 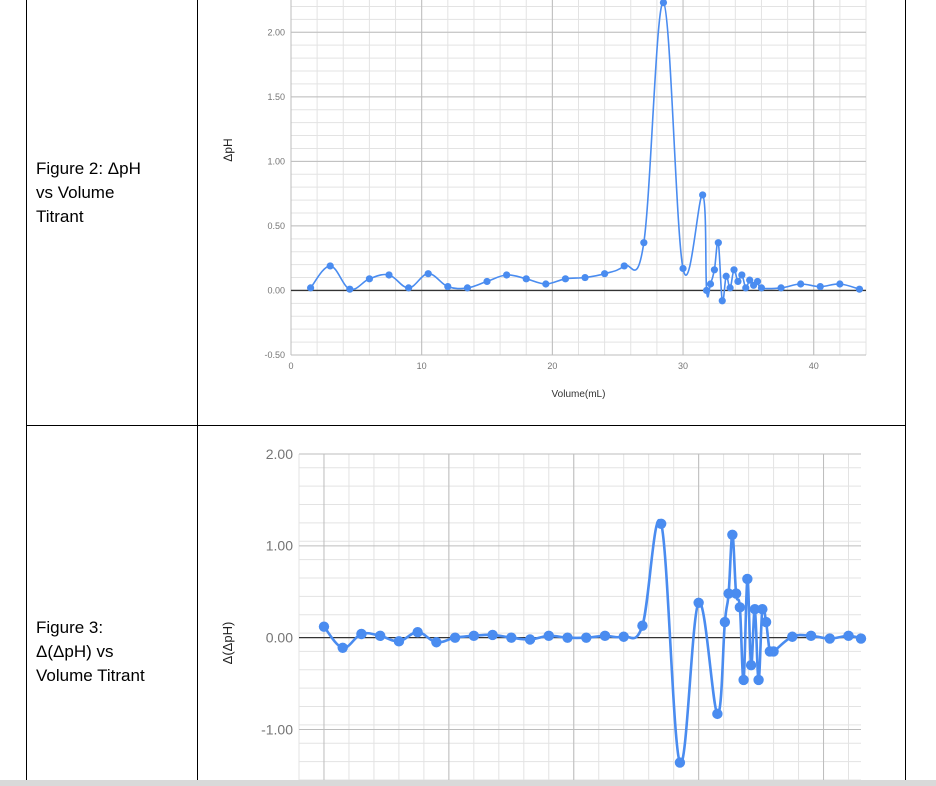 What do you see at coordinates (90, 651) in the screenshot?
I see `figure-3-caption: Figure 3: Δ(ΔpH) vs Volume Titrant` at bounding box center [90, 651].